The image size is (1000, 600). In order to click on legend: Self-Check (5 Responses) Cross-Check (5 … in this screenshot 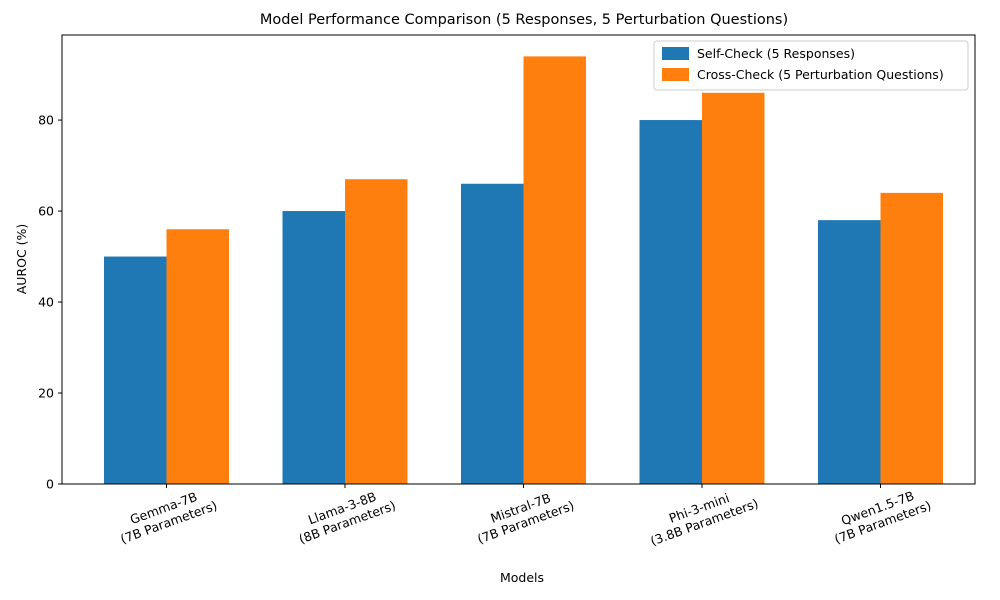, I will do `click(811, 65)`.